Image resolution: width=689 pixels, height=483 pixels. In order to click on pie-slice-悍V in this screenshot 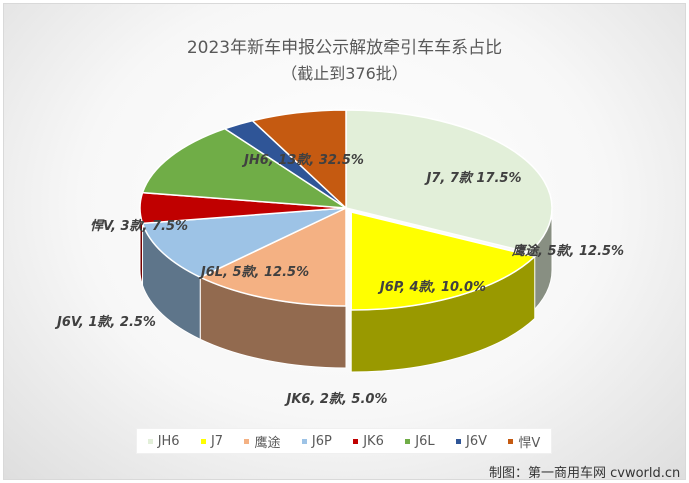, I will do `click(298, 159)`.